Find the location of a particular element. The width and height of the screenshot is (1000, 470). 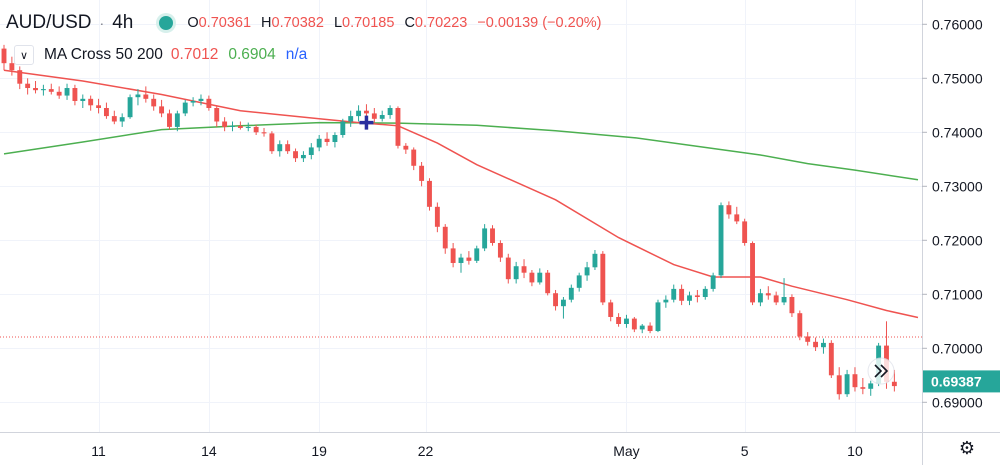

ma50-value: 0.7012 is located at coordinates (194, 54).